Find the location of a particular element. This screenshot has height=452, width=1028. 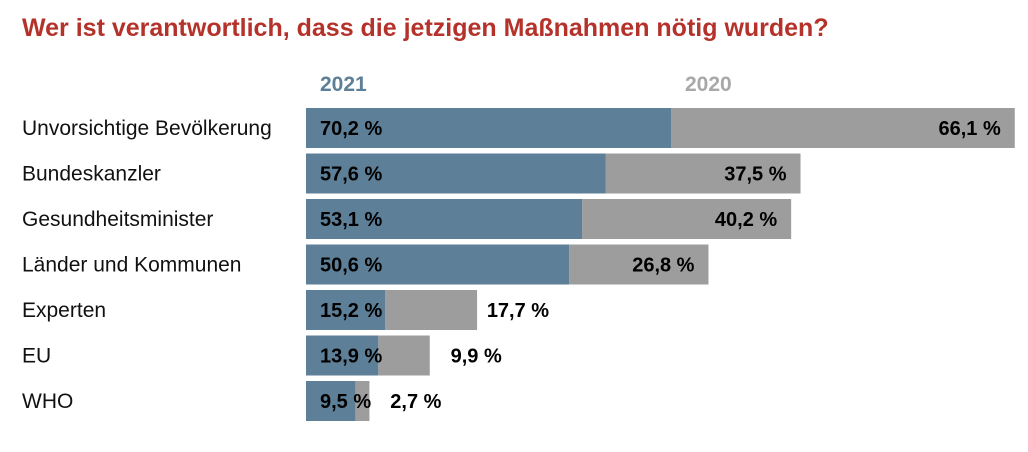

value-label-2021: 50,6 % is located at coordinates (351, 266).